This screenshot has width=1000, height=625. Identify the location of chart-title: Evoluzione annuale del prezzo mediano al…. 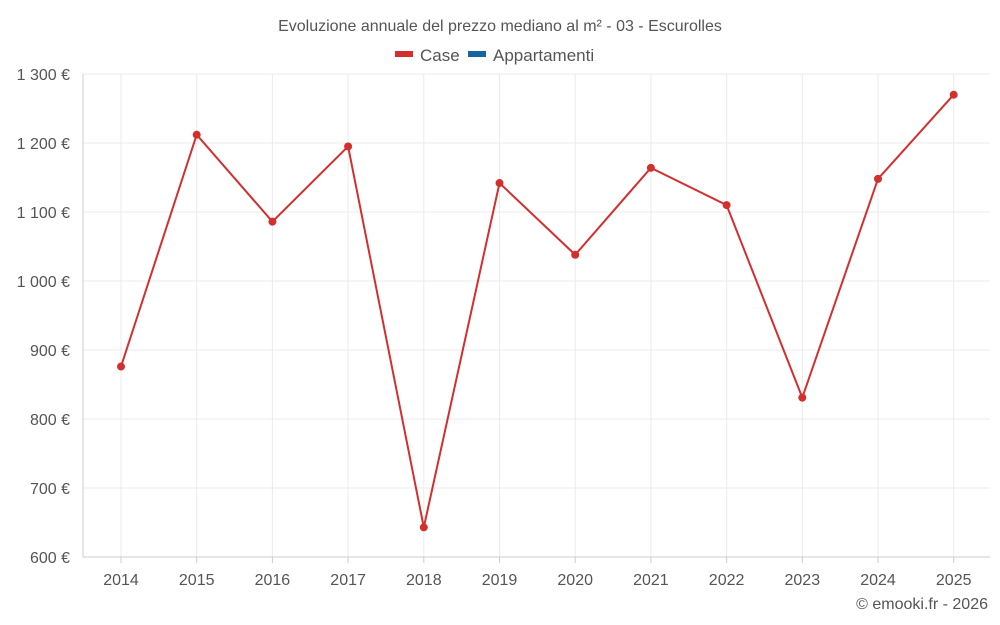
(500, 26).